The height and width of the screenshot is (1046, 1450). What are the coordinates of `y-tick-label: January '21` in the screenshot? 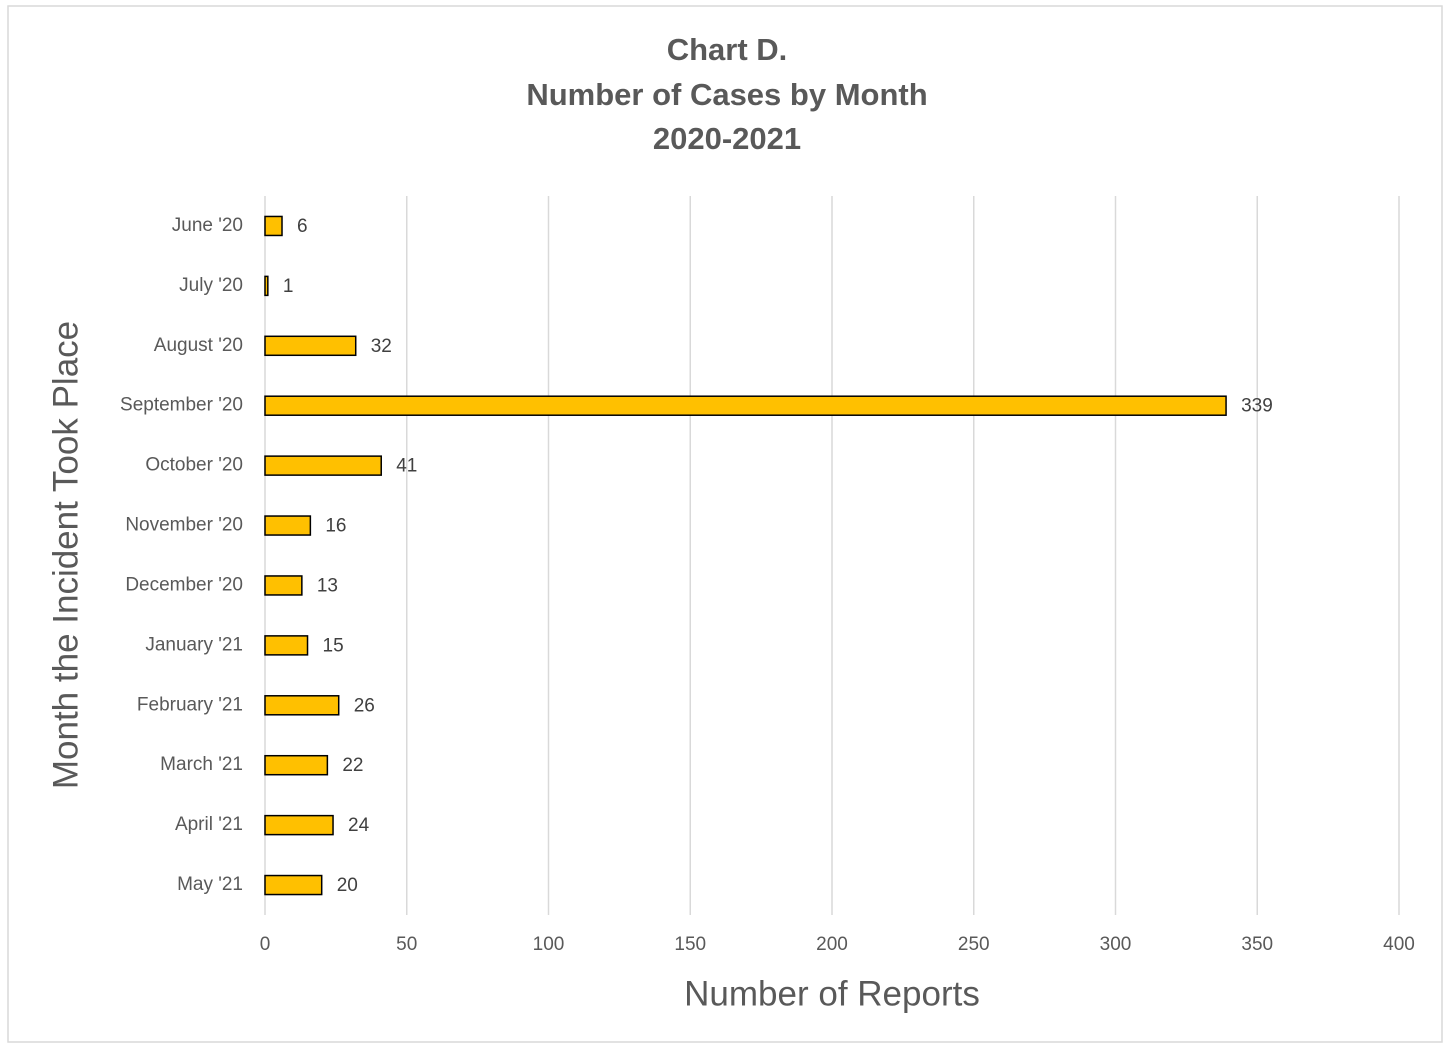 It's located at (194, 644).